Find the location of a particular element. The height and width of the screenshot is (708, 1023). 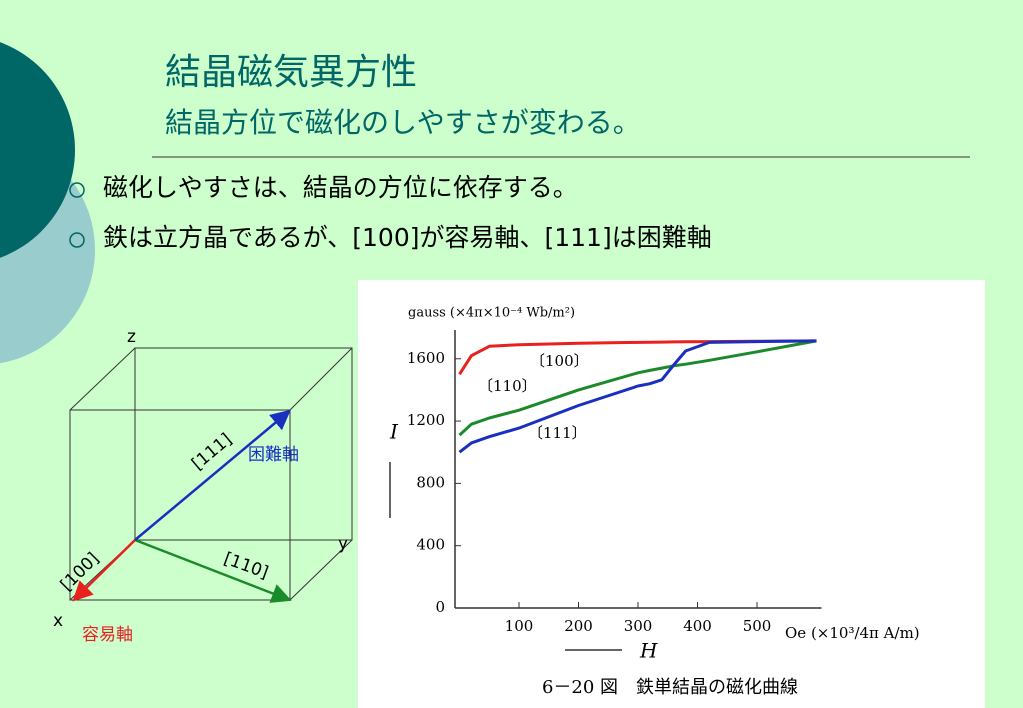

series-label: 〔111〕 is located at coordinates (557, 433).